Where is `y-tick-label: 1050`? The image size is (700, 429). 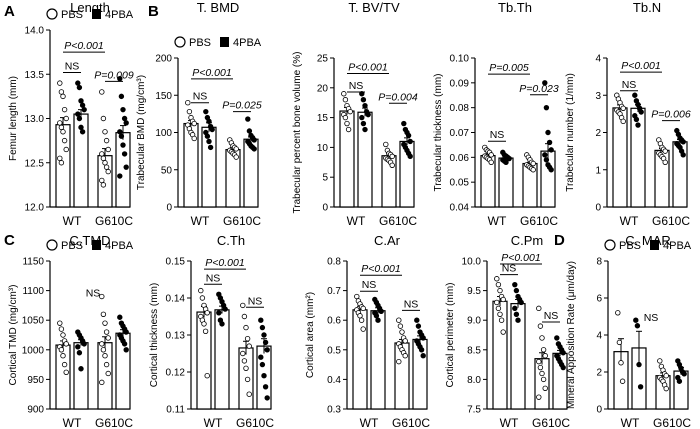
y-tick-label: 1050 is located at coordinates (33, 321).